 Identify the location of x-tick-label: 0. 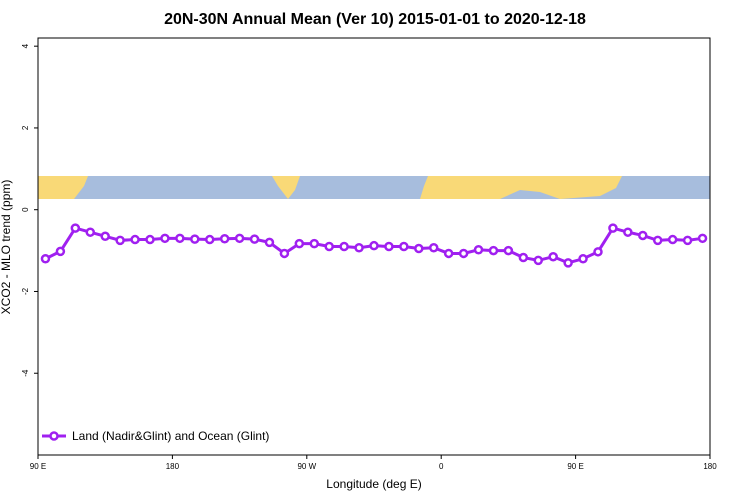
(441, 466).